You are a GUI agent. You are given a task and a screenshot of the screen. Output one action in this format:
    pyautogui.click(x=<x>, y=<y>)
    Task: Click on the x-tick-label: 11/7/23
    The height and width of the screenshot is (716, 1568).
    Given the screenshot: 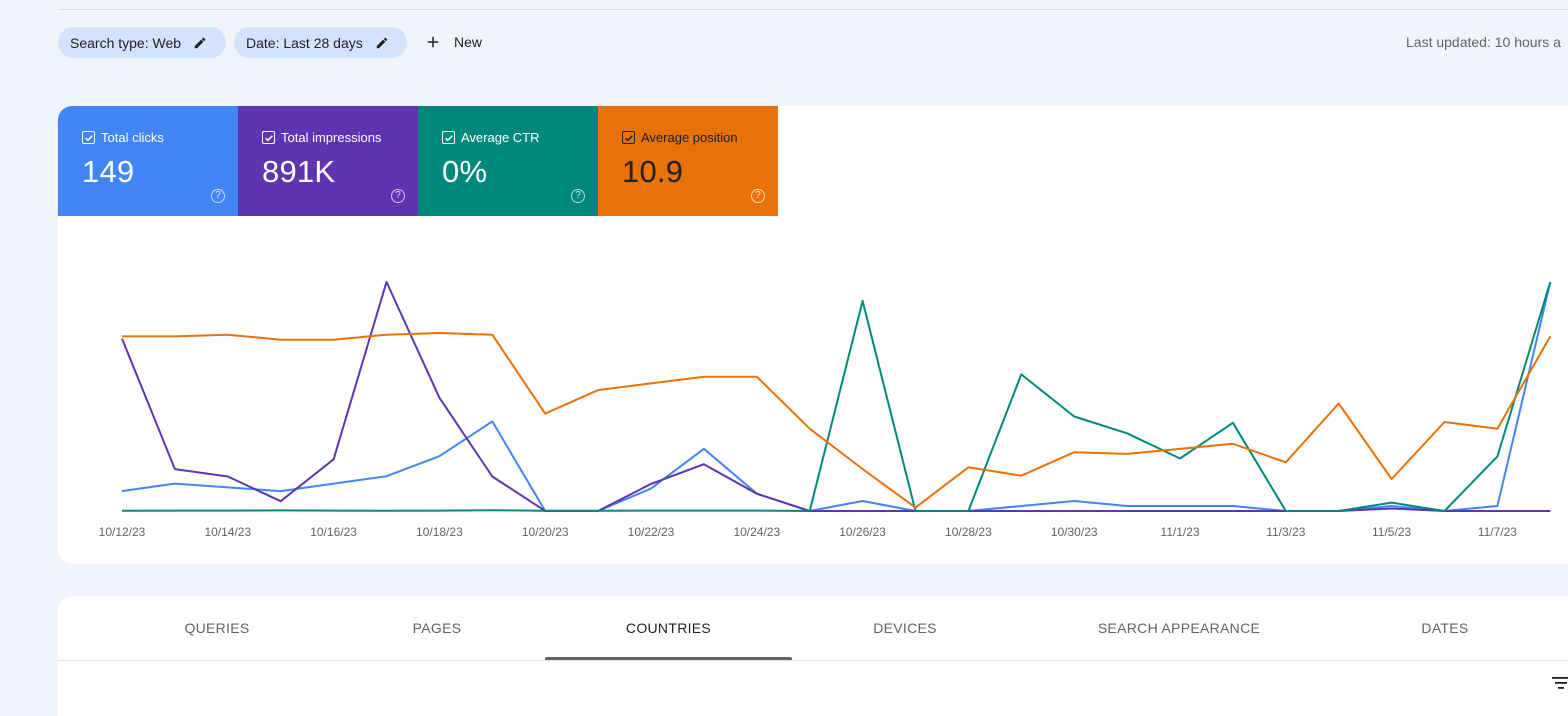 What is the action you would take?
    pyautogui.click(x=1497, y=532)
    